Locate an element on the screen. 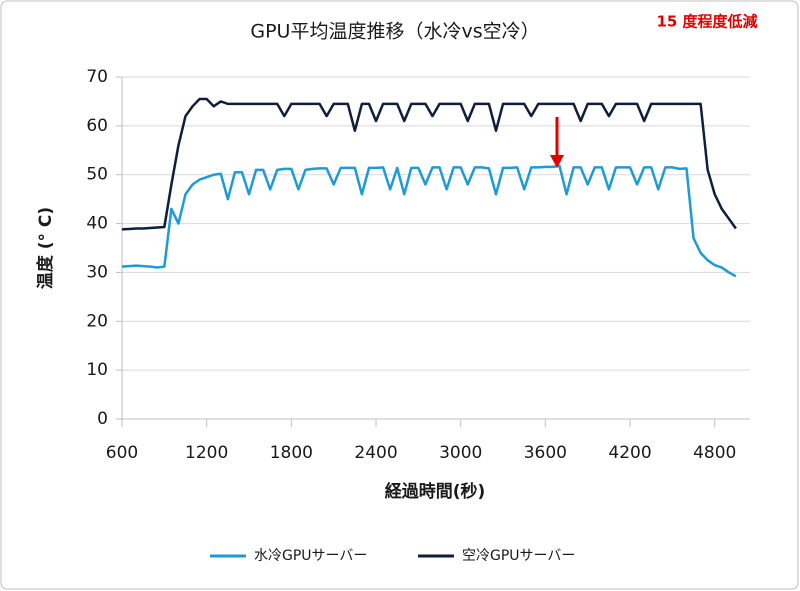 The height and width of the screenshot is (591, 800). x-tick-label: 3600 is located at coordinates (545, 453).